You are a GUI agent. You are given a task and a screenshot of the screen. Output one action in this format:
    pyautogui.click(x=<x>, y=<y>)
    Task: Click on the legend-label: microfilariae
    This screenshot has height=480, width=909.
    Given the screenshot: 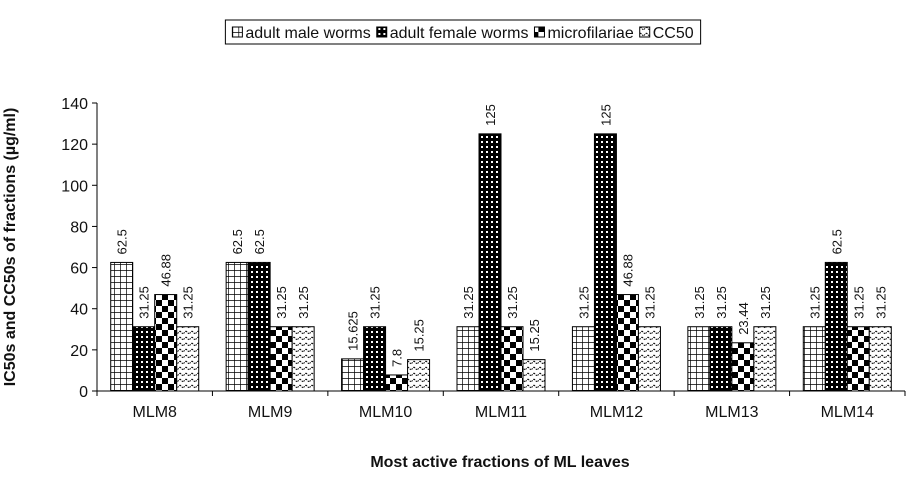 What is the action you would take?
    pyautogui.click(x=590, y=33)
    